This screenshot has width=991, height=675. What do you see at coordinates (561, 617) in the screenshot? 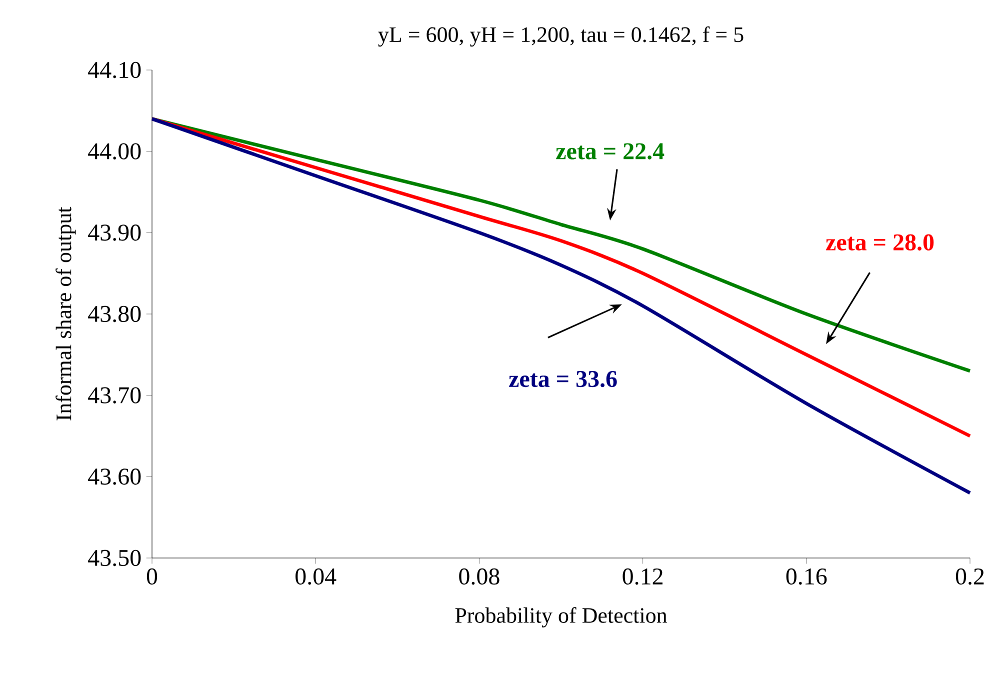
I see `x-axis-title: Probability of Detection` at bounding box center [561, 617].